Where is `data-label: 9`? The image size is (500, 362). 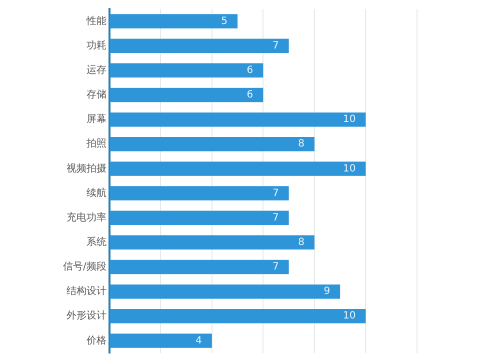
data-label: 9 is located at coordinates (327, 292).